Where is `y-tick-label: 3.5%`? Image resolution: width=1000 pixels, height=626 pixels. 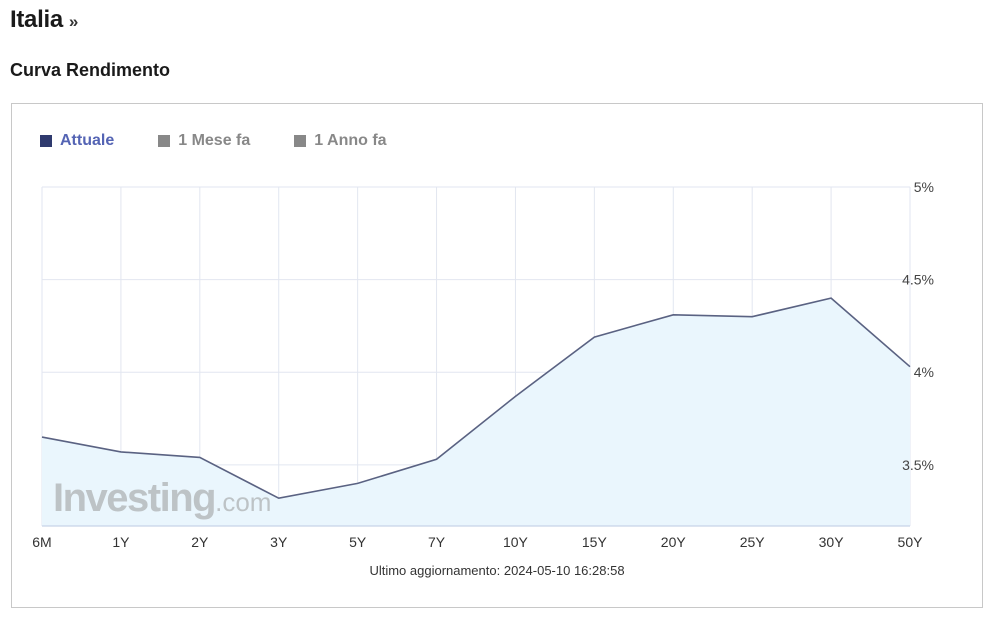
y-tick-label: 3.5% is located at coordinates (918, 465).